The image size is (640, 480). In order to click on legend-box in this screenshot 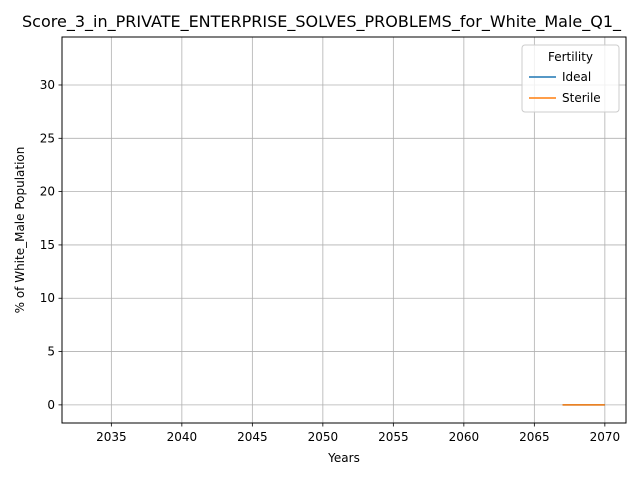, I will do `click(570, 78)`.